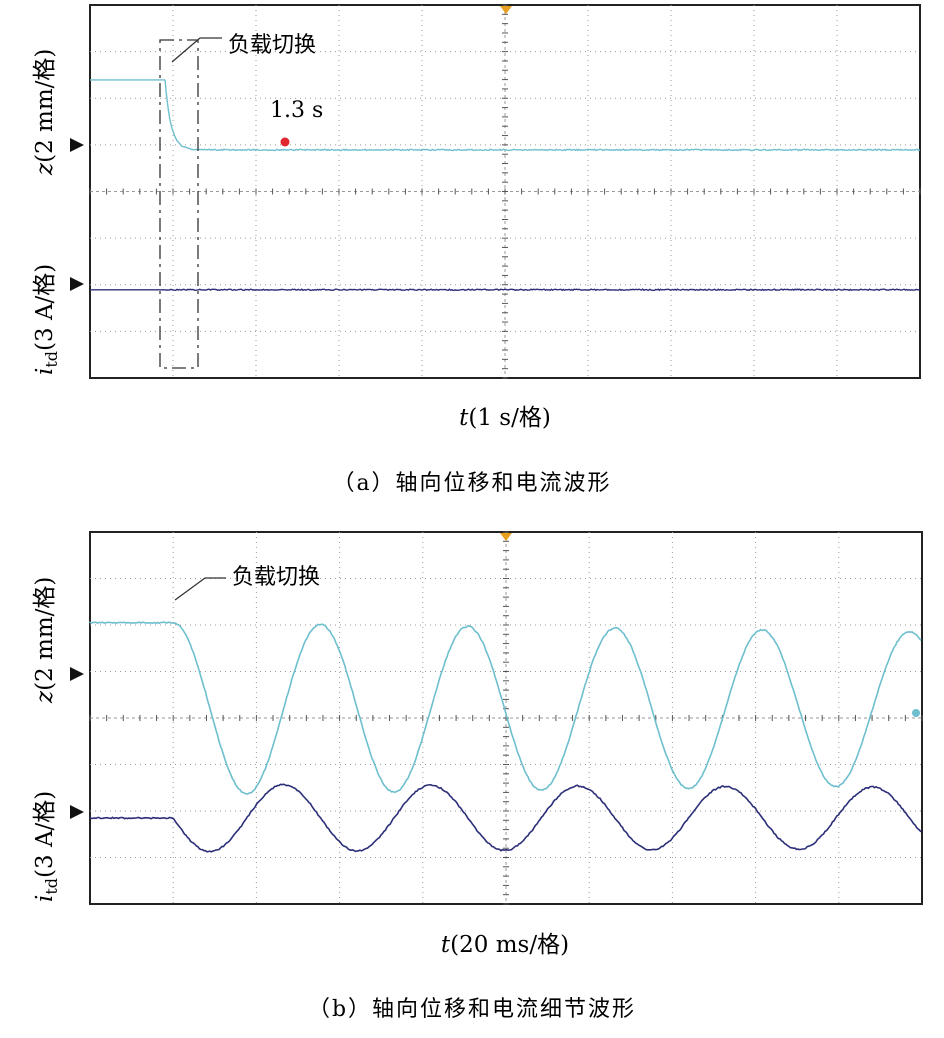 The width and height of the screenshot is (944, 1038). I want to click on caption-a: （a）轴向位移和电流波形, so click(471, 483).